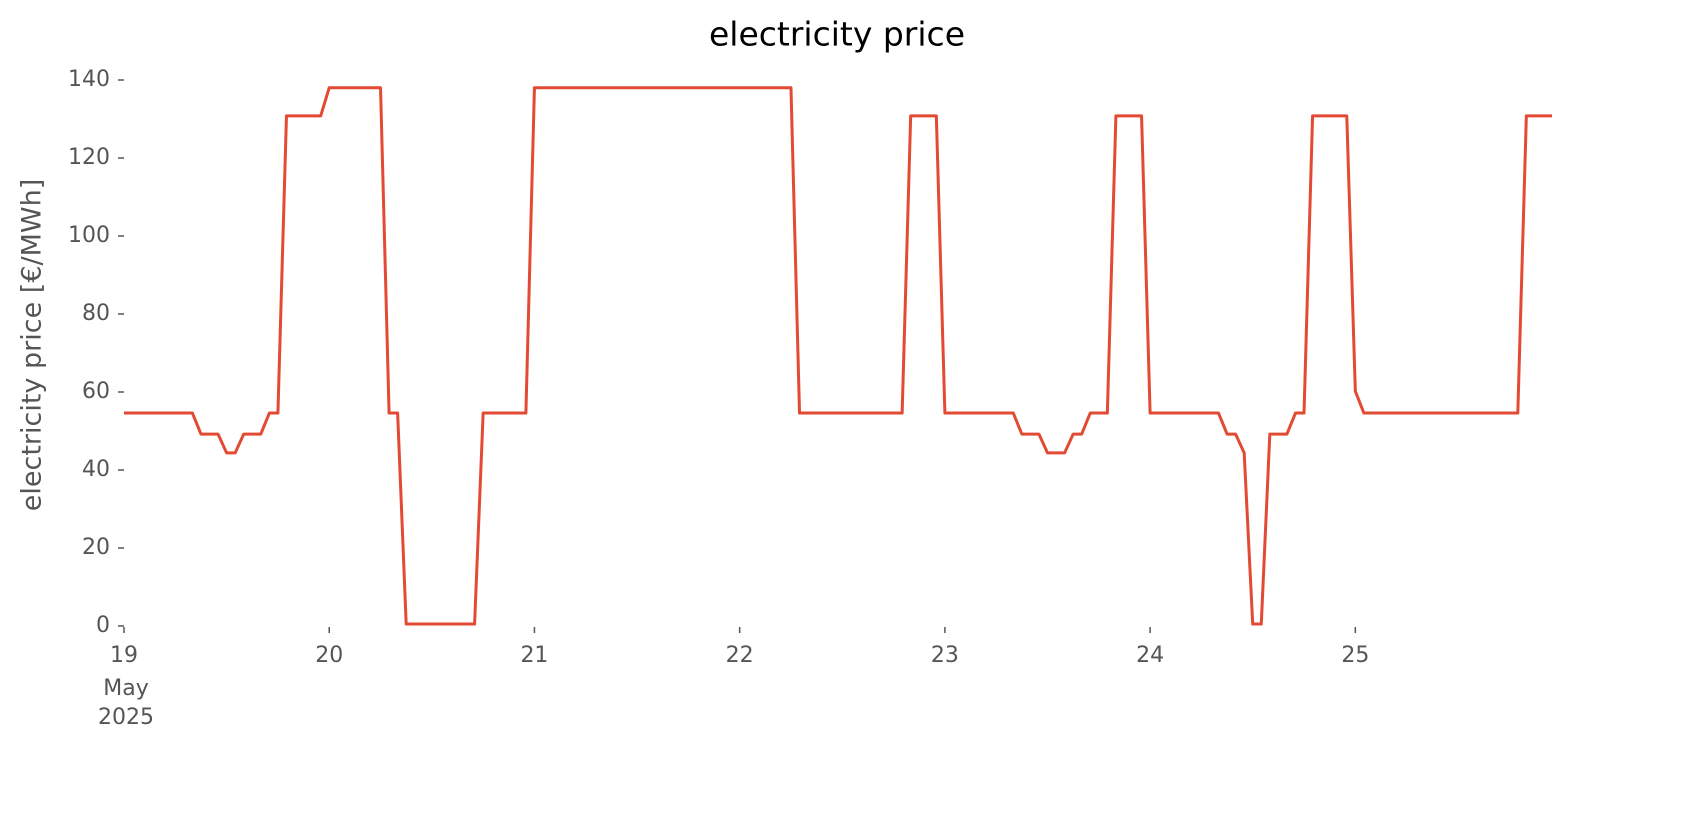 This screenshot has height=815, width=1706. Describe the element at coordinates (89, 157) in the screenshot. I see `y-tick-label: 120` at that location.